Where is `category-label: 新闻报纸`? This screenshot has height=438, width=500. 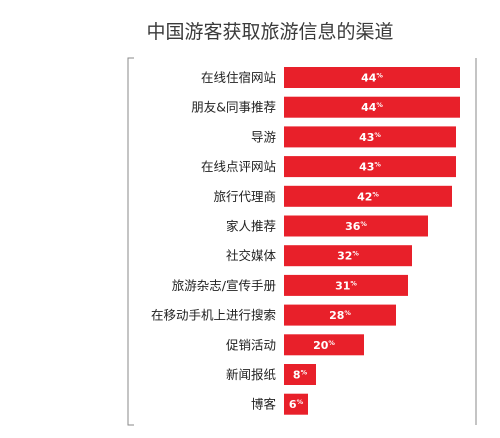 category-label: 新闻报纸 is located at coordinates (251, 374).